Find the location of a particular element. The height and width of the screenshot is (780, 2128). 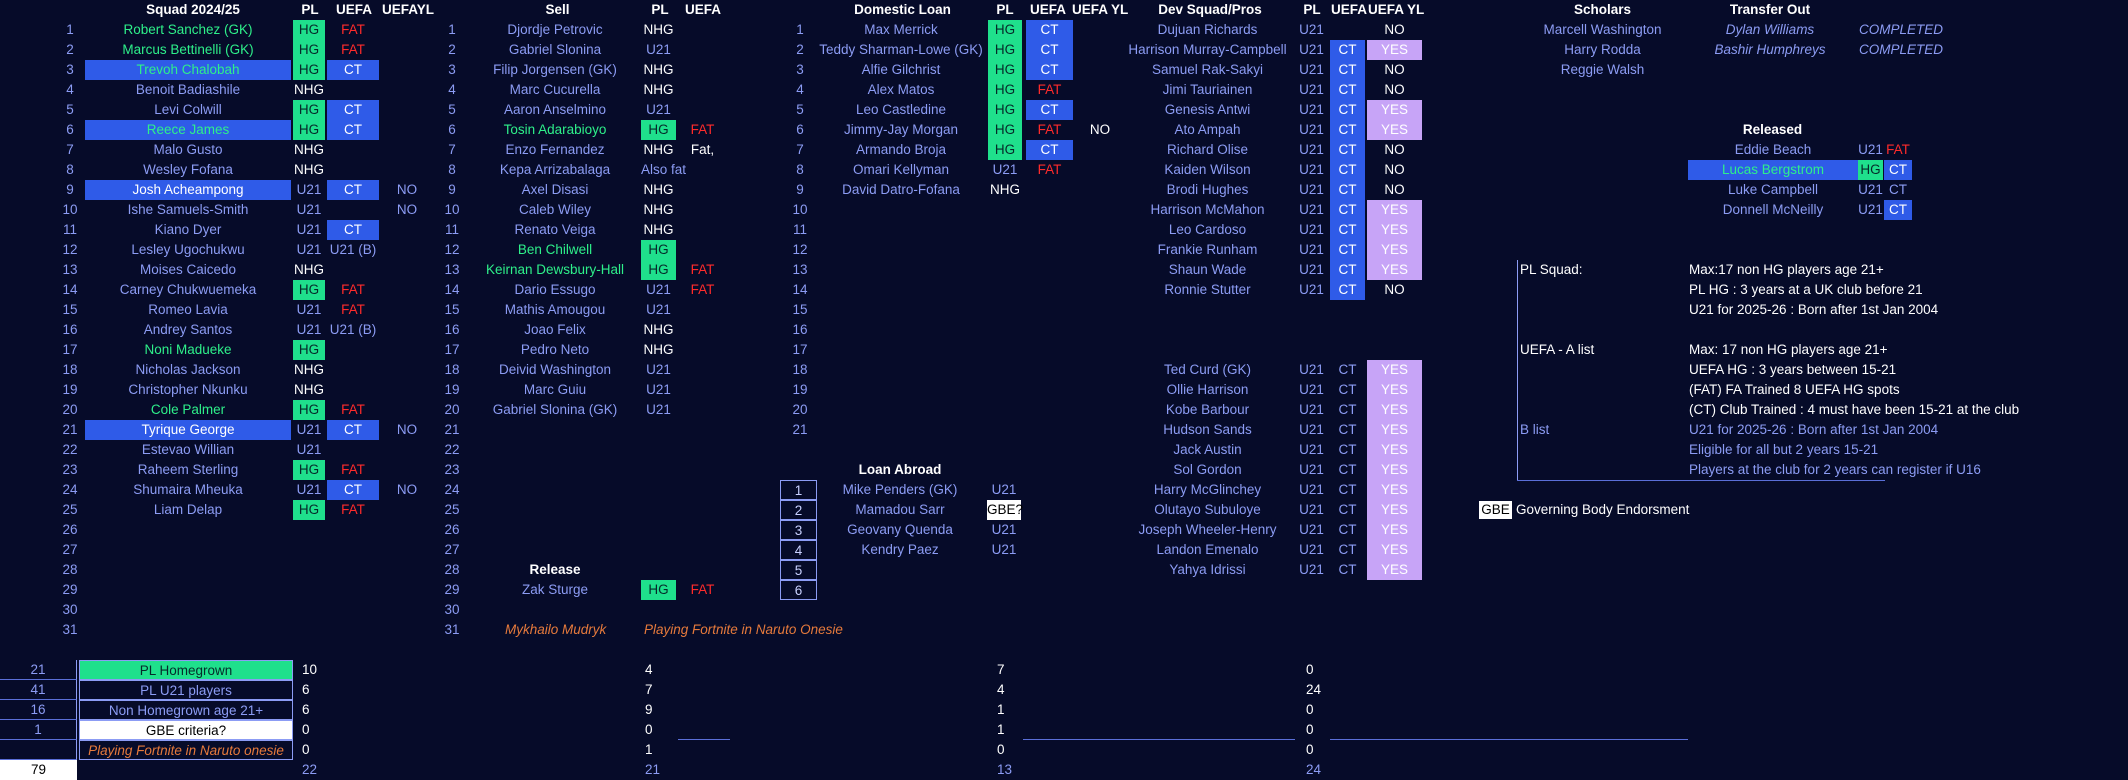

sell-player-name is located at coordinates (555, 610).